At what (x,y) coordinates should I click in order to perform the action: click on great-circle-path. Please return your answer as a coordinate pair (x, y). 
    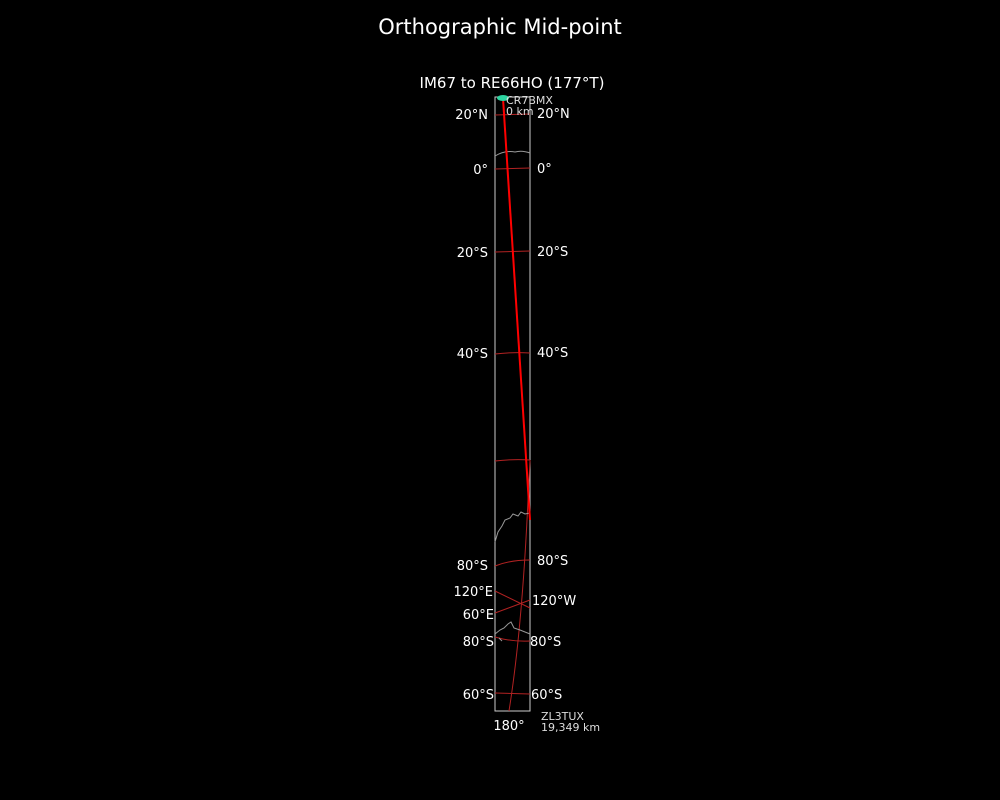
    Looking at the image, I should click on (516, 309).